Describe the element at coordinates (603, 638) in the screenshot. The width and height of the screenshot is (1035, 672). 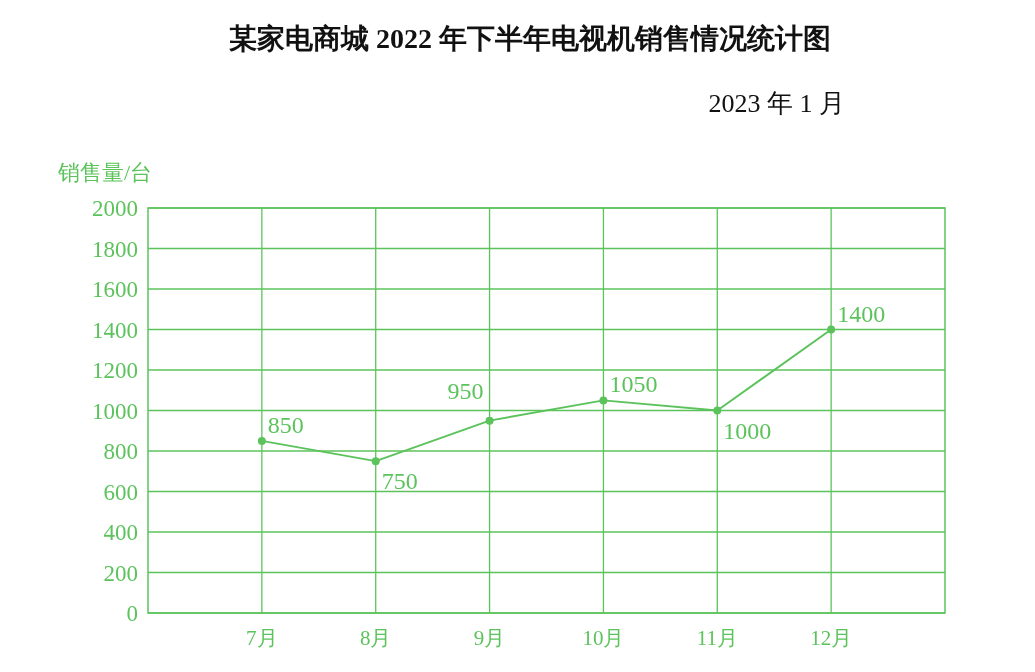
I see `x-tick-label: 10月` at that location.